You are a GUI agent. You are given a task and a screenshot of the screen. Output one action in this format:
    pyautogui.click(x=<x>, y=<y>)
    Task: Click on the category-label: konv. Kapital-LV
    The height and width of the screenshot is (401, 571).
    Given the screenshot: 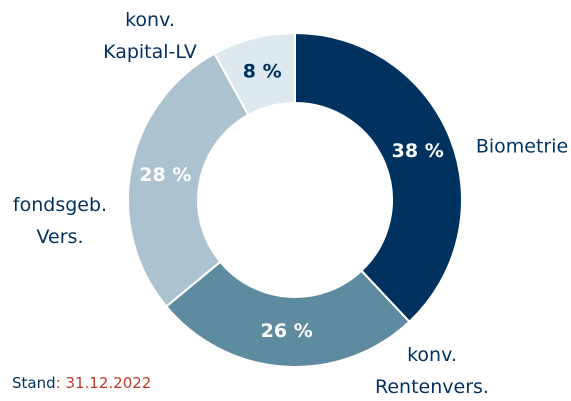 What is the action you would take?
    pyautogui.click(x=150, y=36)
    